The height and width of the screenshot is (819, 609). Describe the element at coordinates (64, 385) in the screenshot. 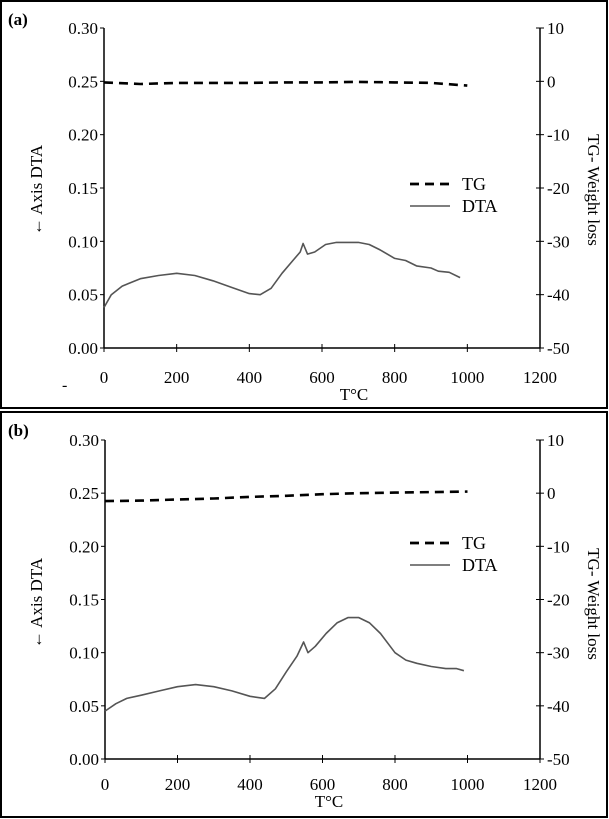

I see `stray-mark: -` at that location.